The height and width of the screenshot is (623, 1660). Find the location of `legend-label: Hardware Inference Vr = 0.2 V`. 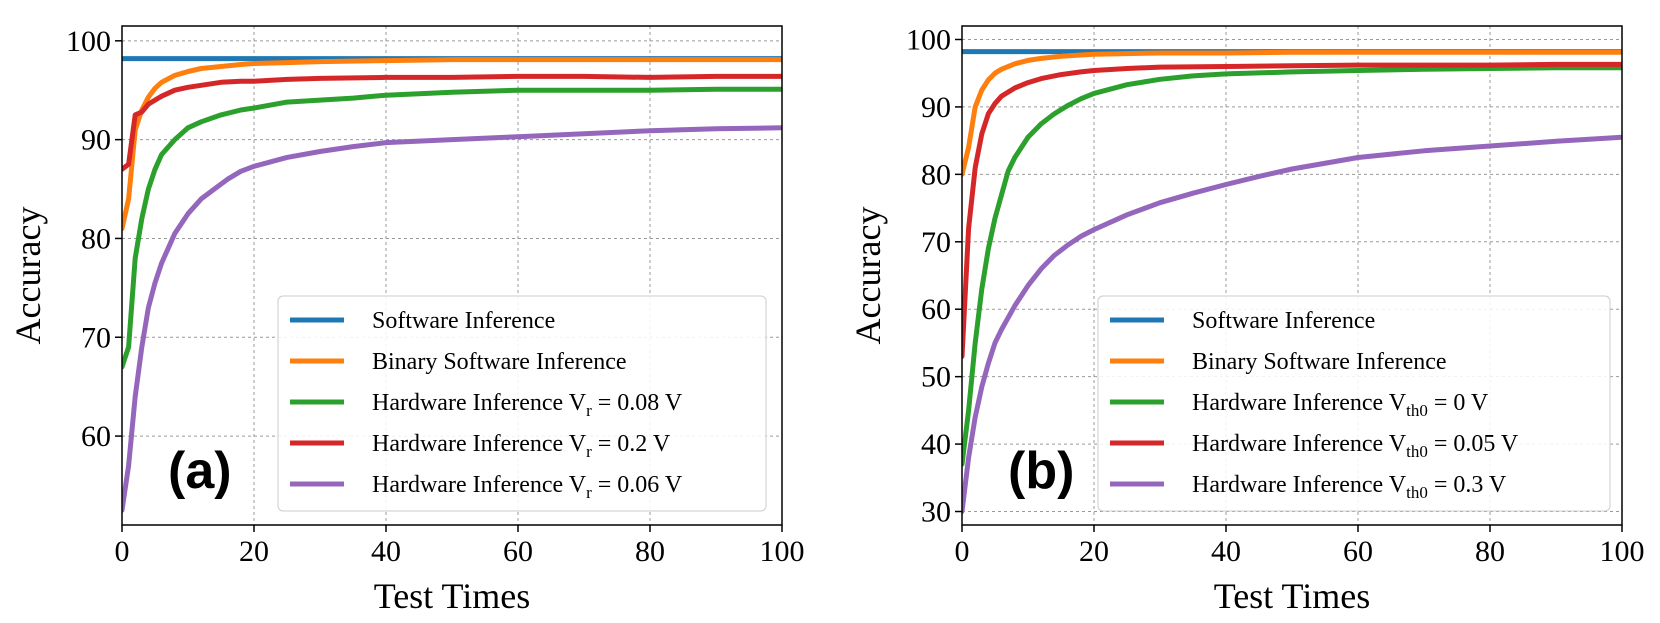

legend-label: Hardware Inference Vr = 0.2 V is located at coordinates (521, 446).